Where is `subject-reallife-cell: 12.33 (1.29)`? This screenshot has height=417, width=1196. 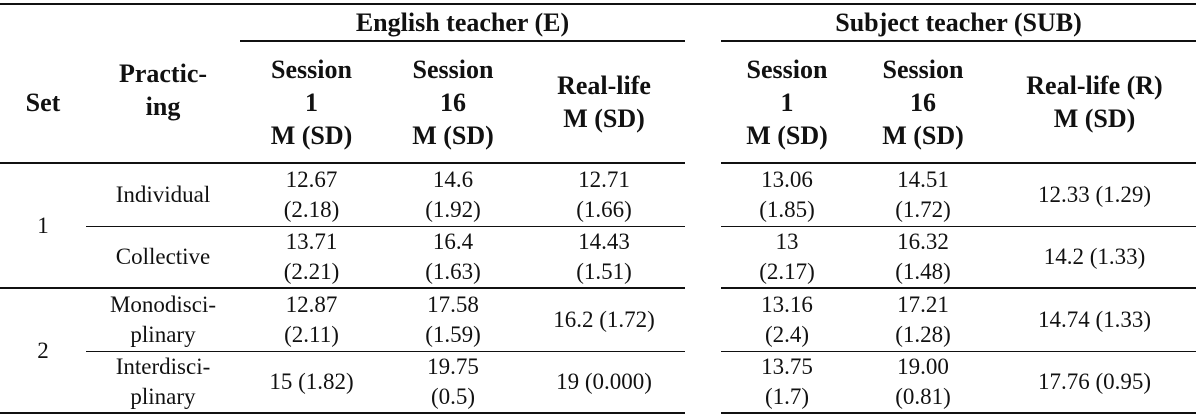
subject-reallife-cell: 12.33 (1.29) is located at coordinates (1094, 194).